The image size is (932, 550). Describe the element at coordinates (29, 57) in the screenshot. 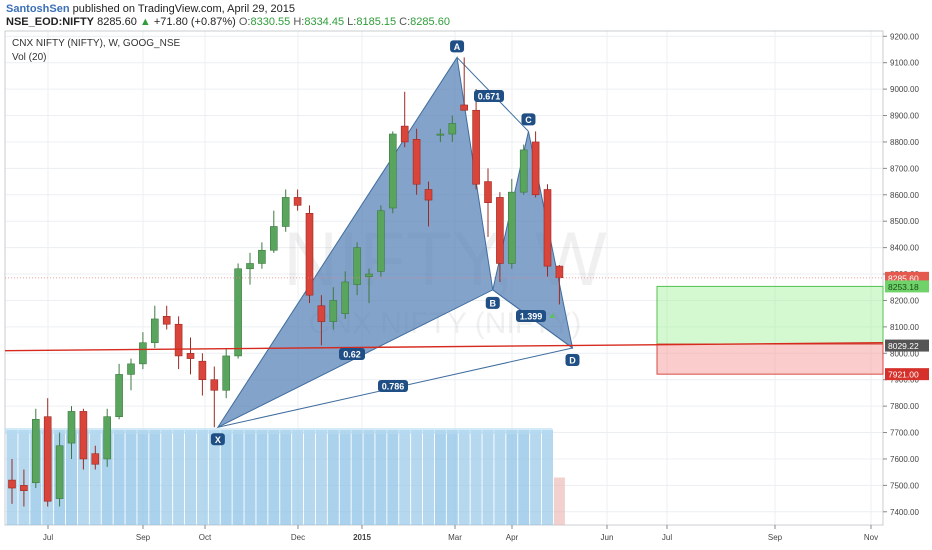

I see `volume-indicator-label: Vol (20)` at that location.